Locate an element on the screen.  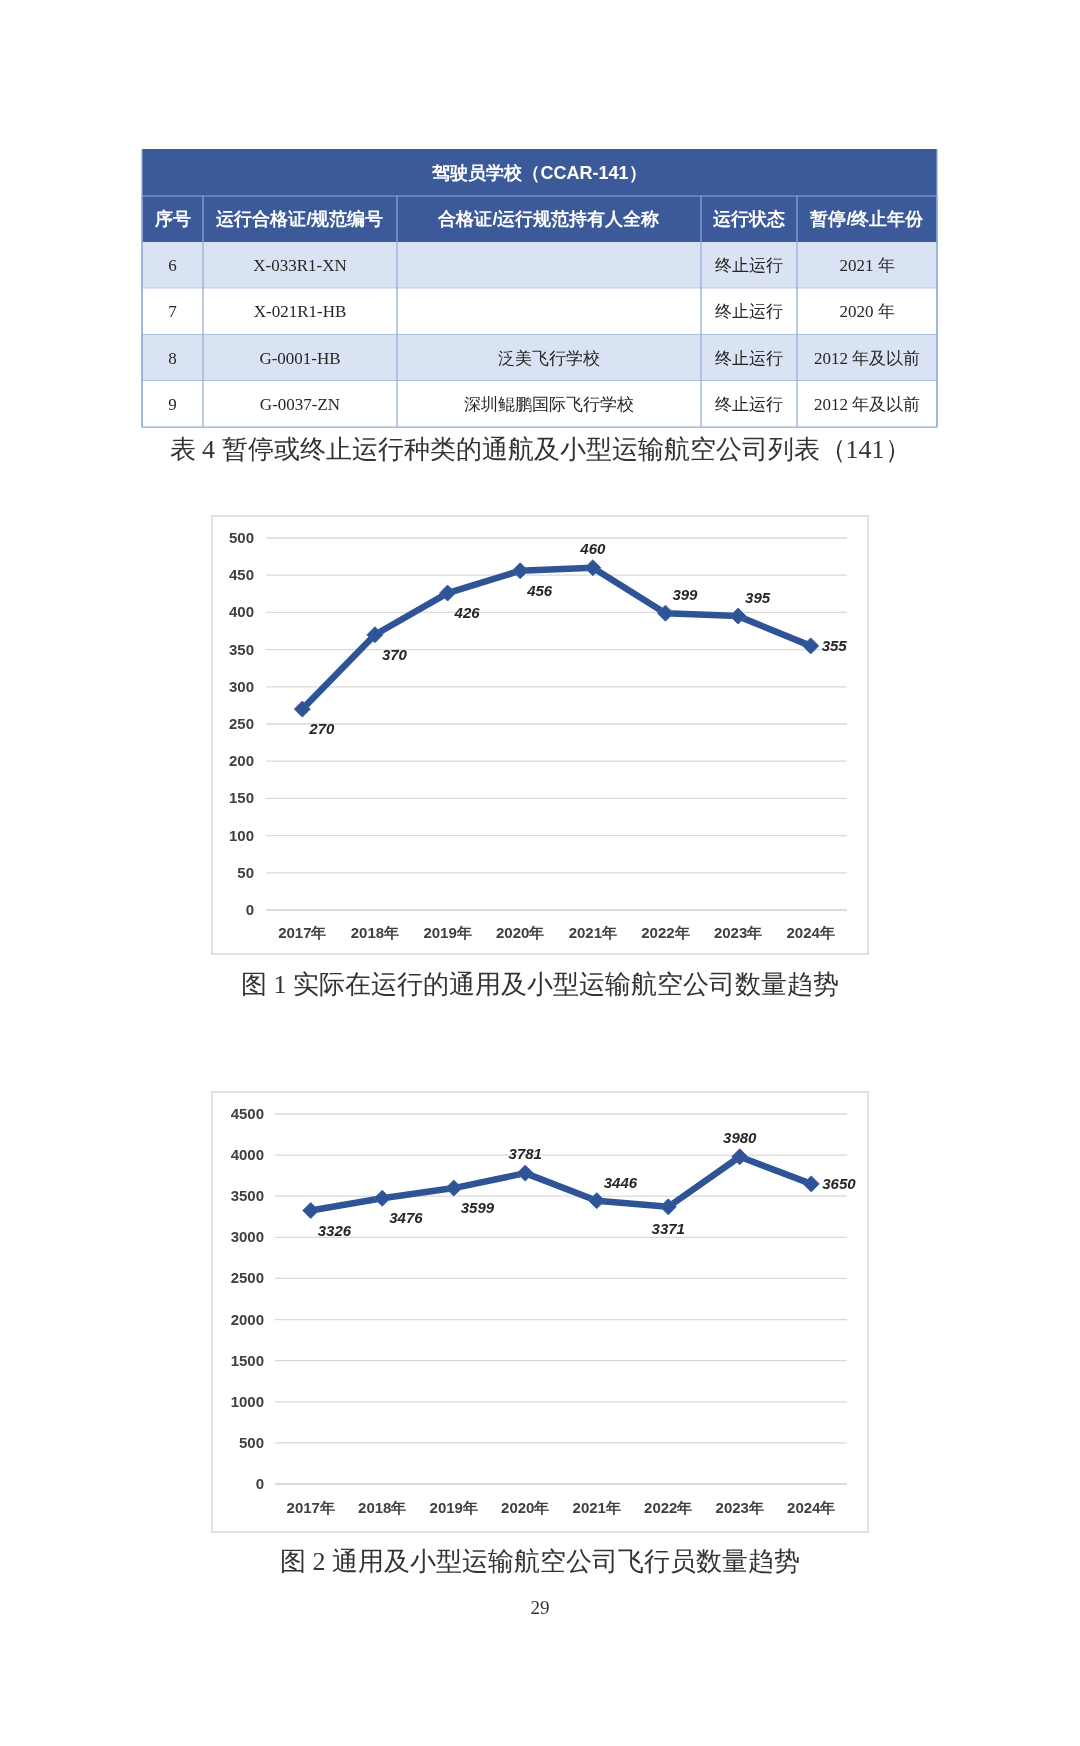
x-tick-label: 运行合格证/规范编号 is located at coordinates (299, 219).